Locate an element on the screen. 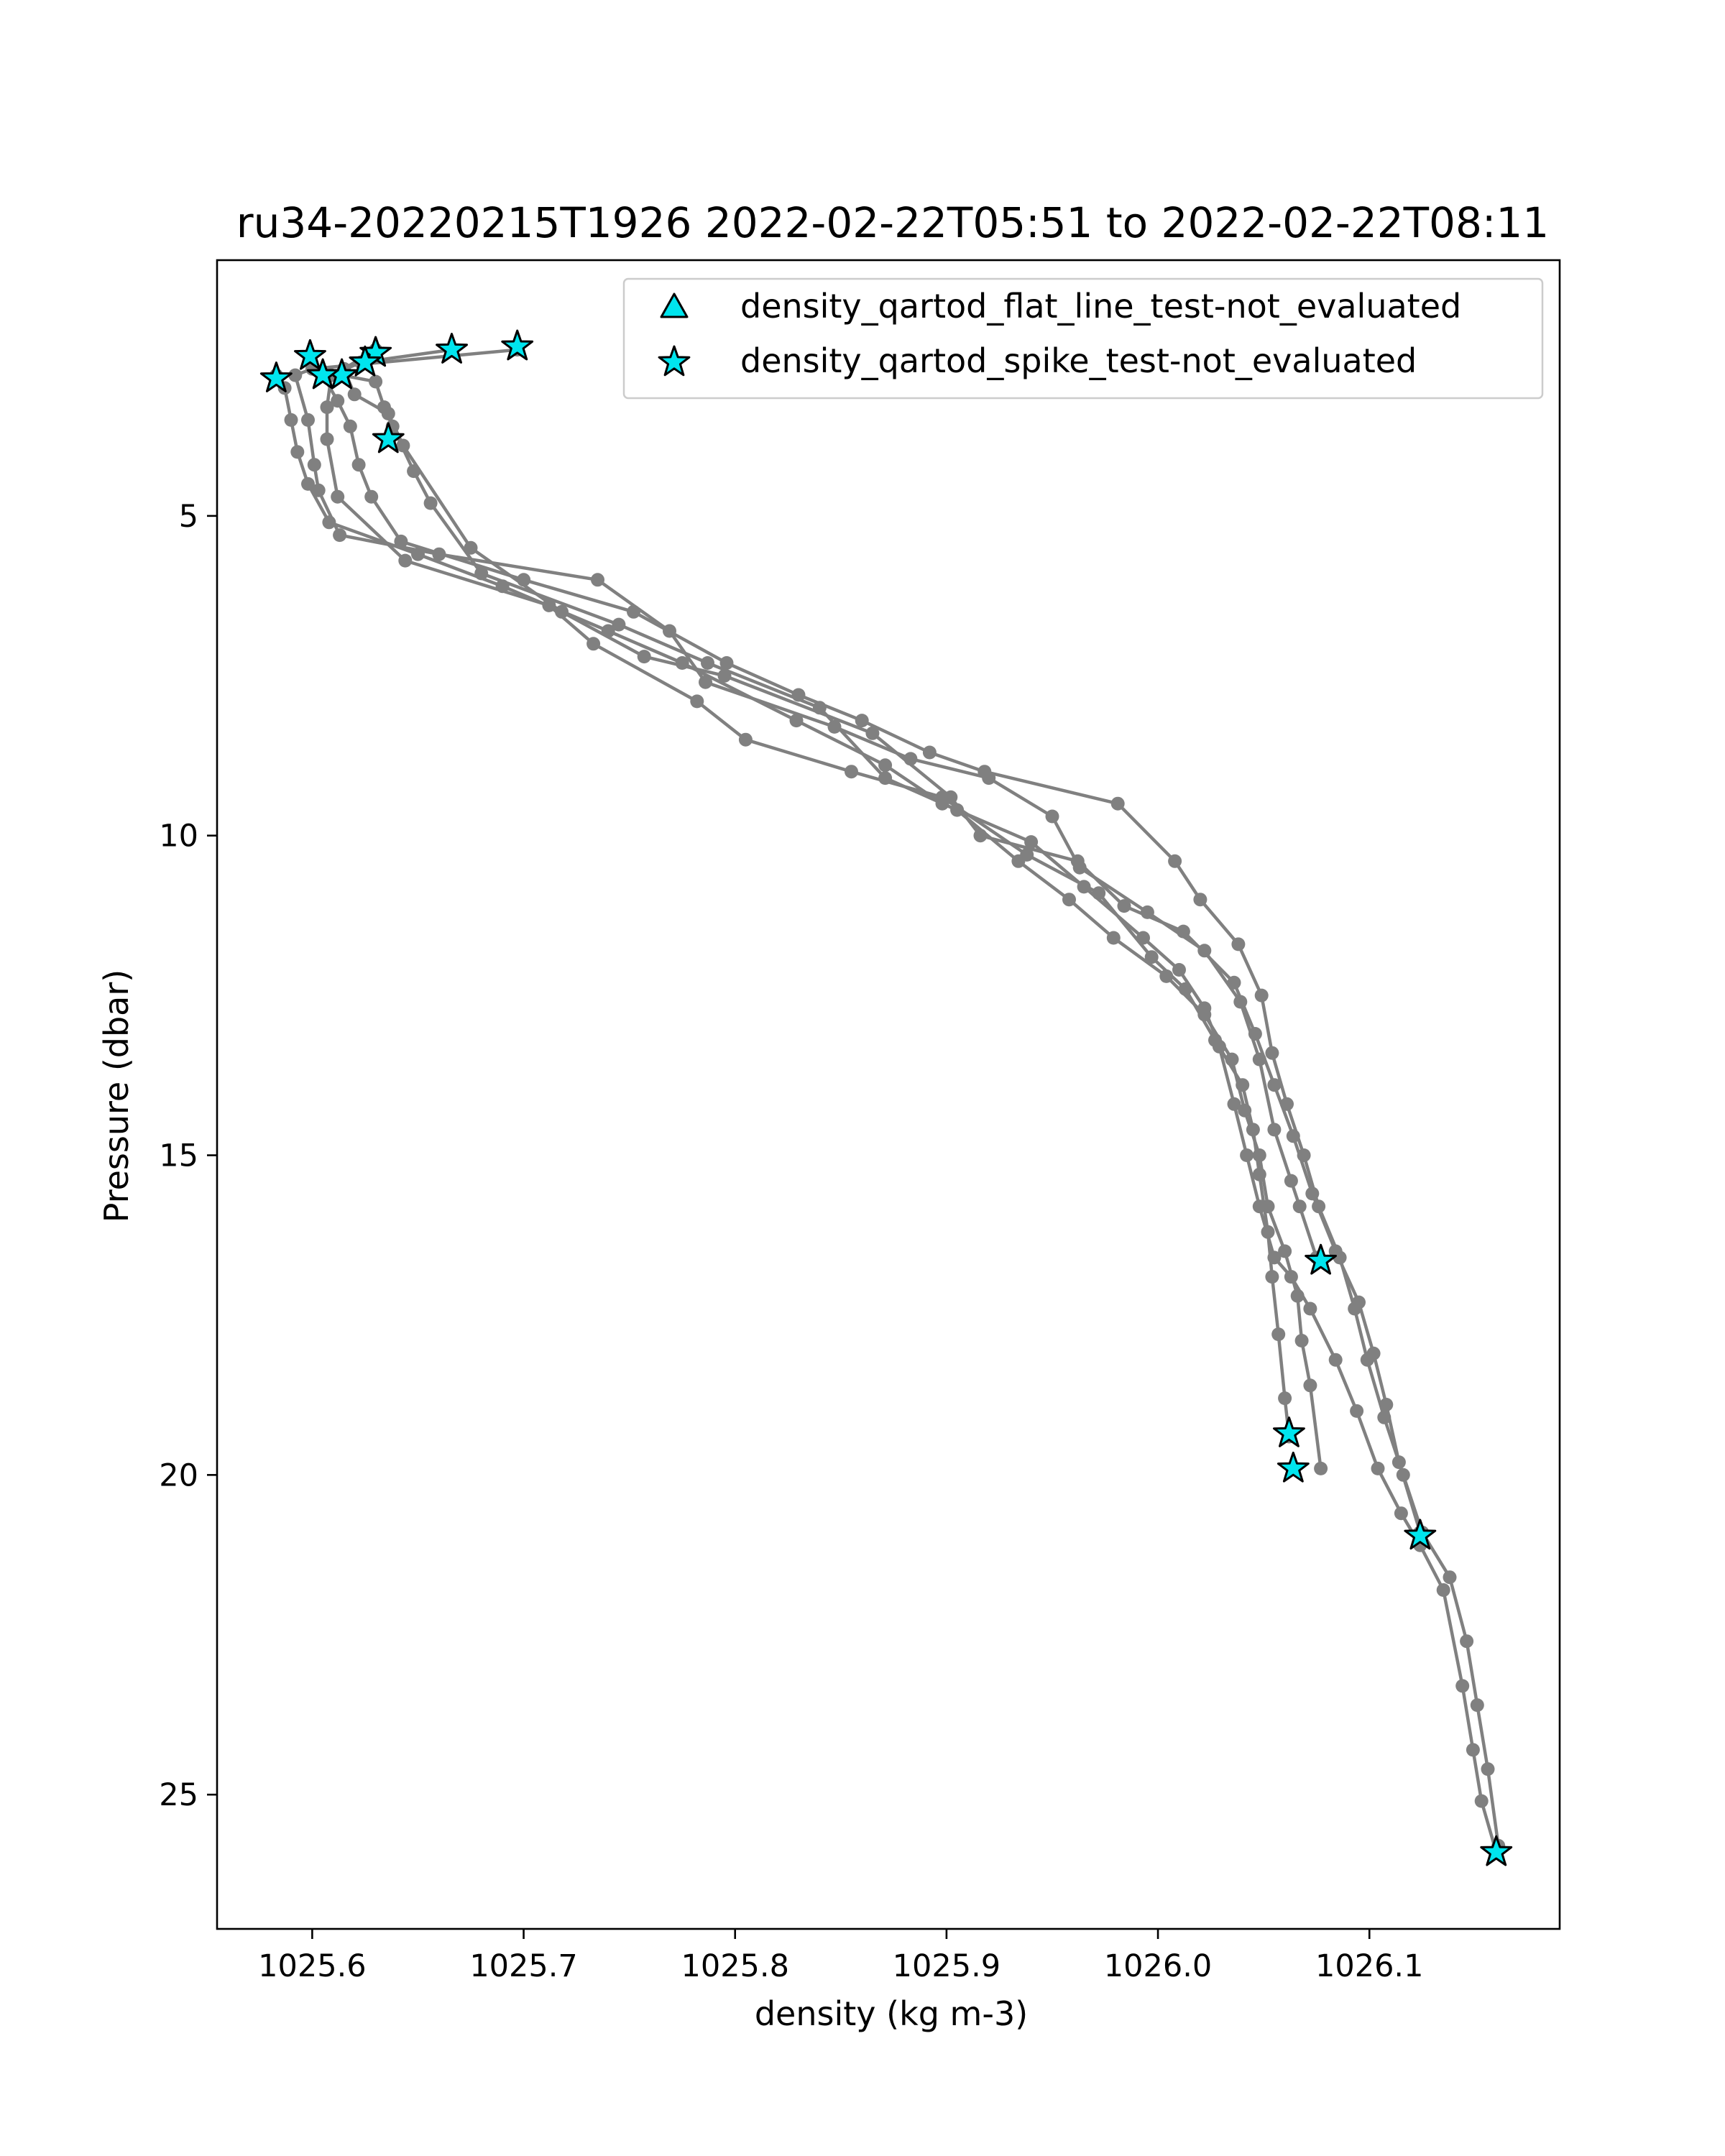  y-tick-label: 5 is located at coordinates (188, 517).